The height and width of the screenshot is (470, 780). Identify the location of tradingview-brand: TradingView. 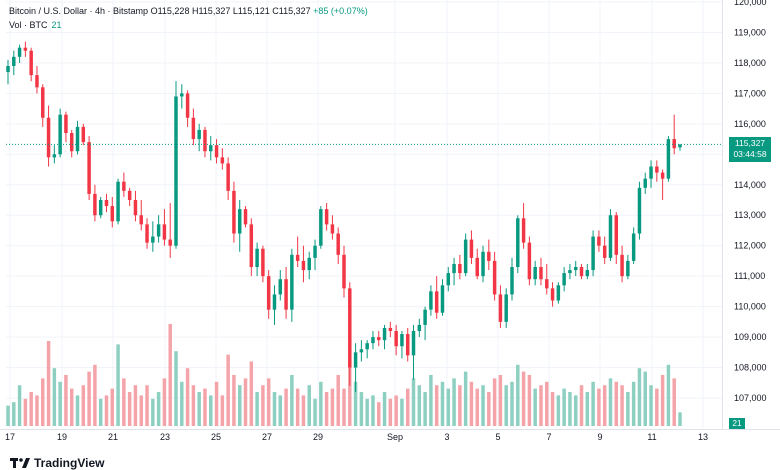
(57, 463).